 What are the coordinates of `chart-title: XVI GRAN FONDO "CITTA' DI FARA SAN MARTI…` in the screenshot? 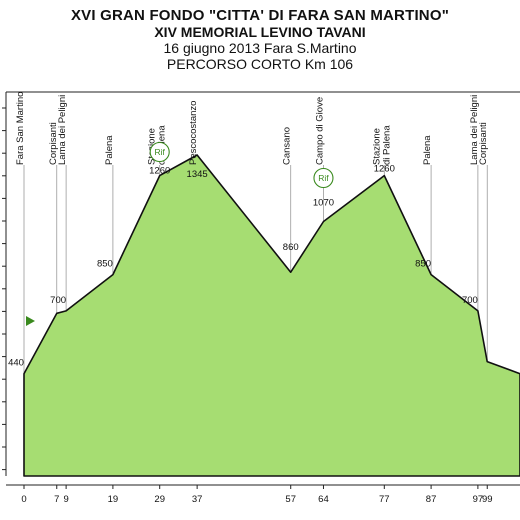 It's located at (260, 15).